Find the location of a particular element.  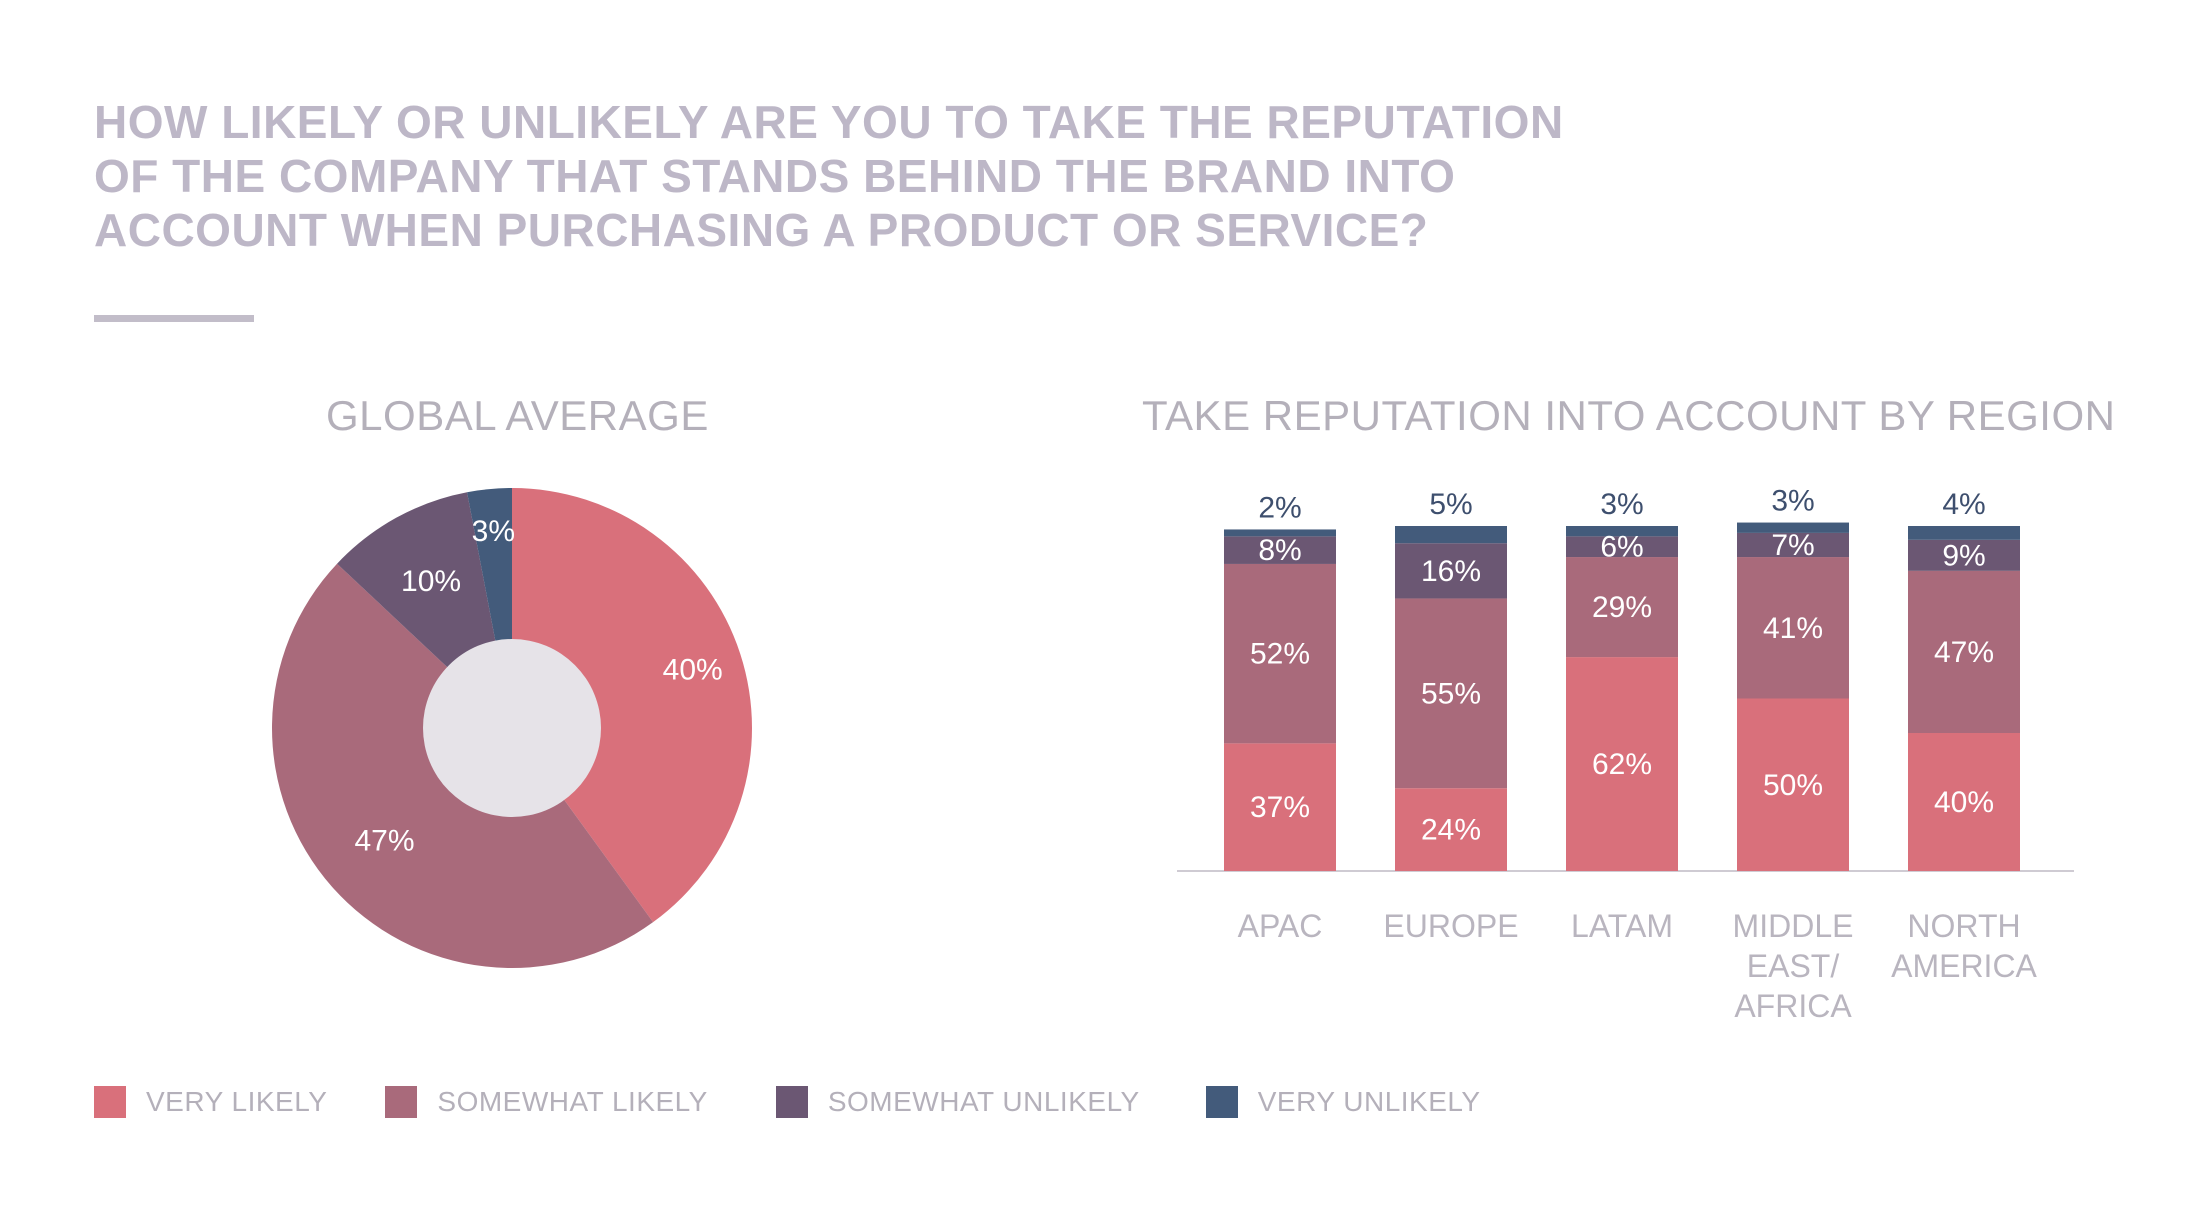

pie-slice-label: 10% is located at coordinates (431, 581).